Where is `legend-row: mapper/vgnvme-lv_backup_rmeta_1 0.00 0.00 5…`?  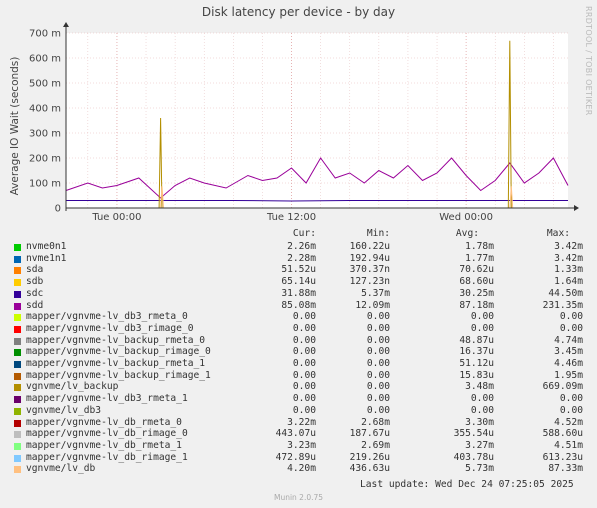
legend-row: mapper/vgnvme-lv_backup_rmeta_1 0.00 0.00 5… is located at coordinates (298, 364).